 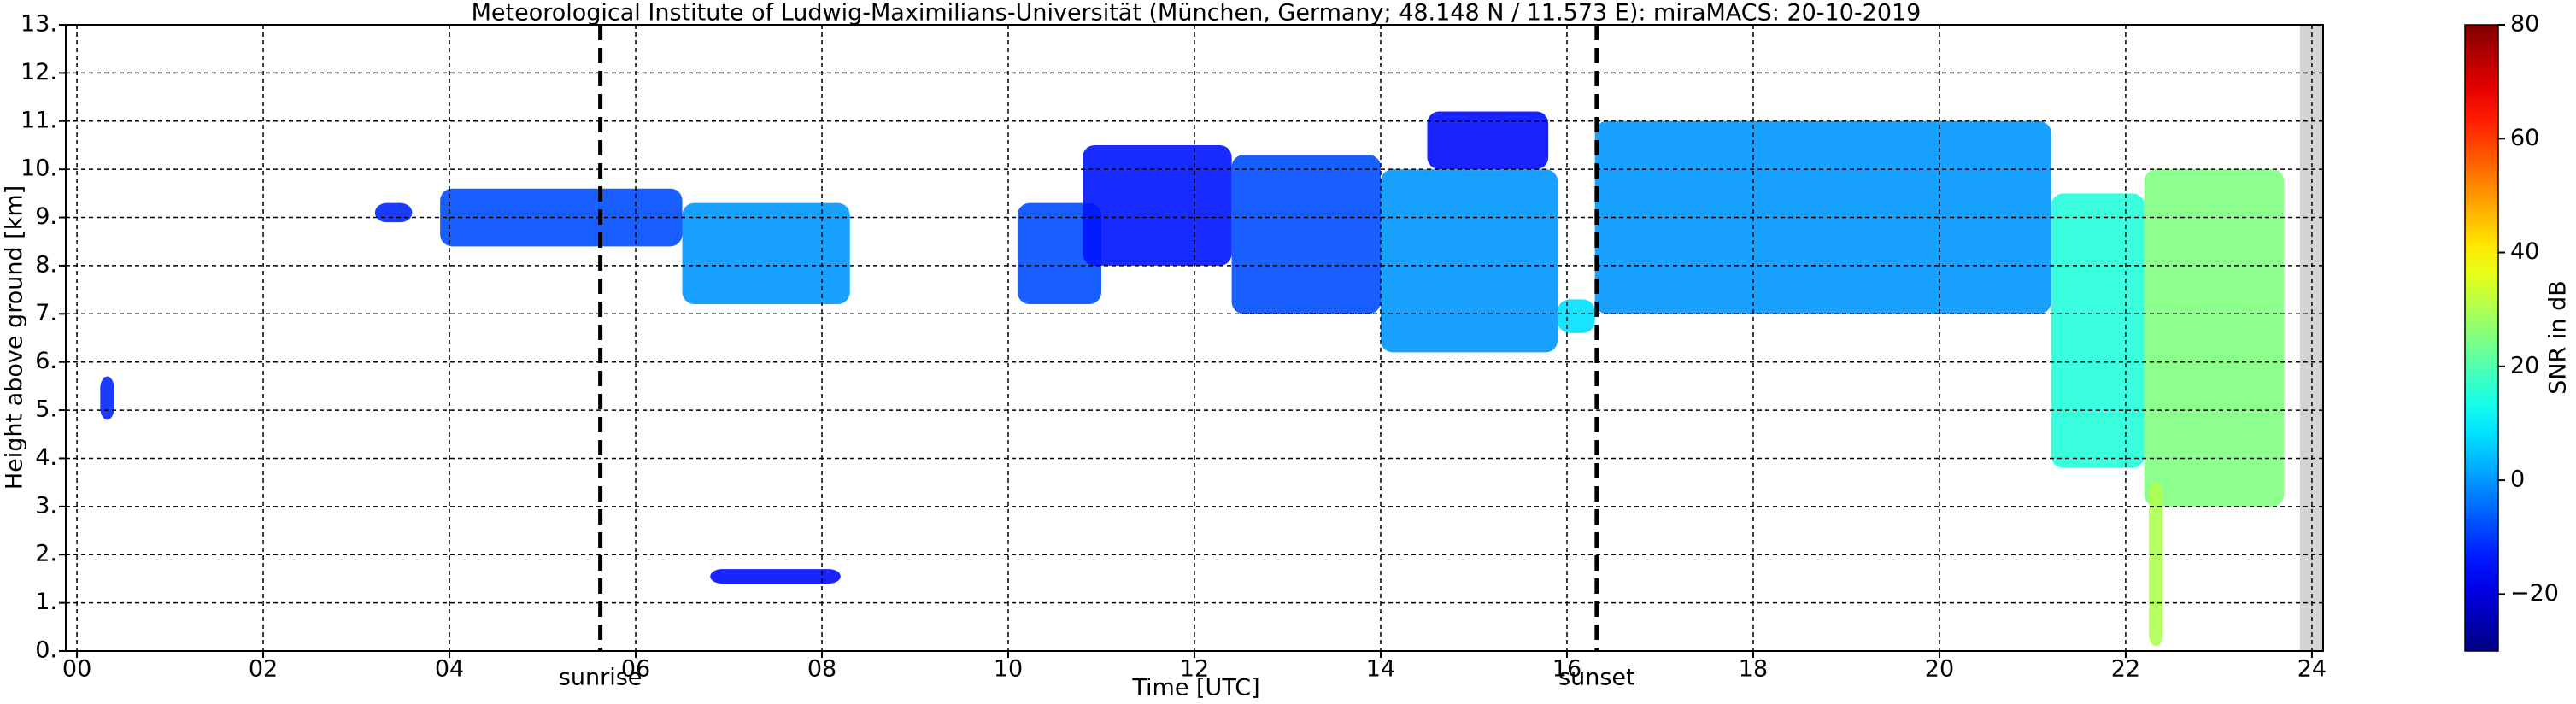 What do you see at coordinates (76, 669) in the screenshot?
I see `x-tick-label: 00` at bounding box center [76, 669].